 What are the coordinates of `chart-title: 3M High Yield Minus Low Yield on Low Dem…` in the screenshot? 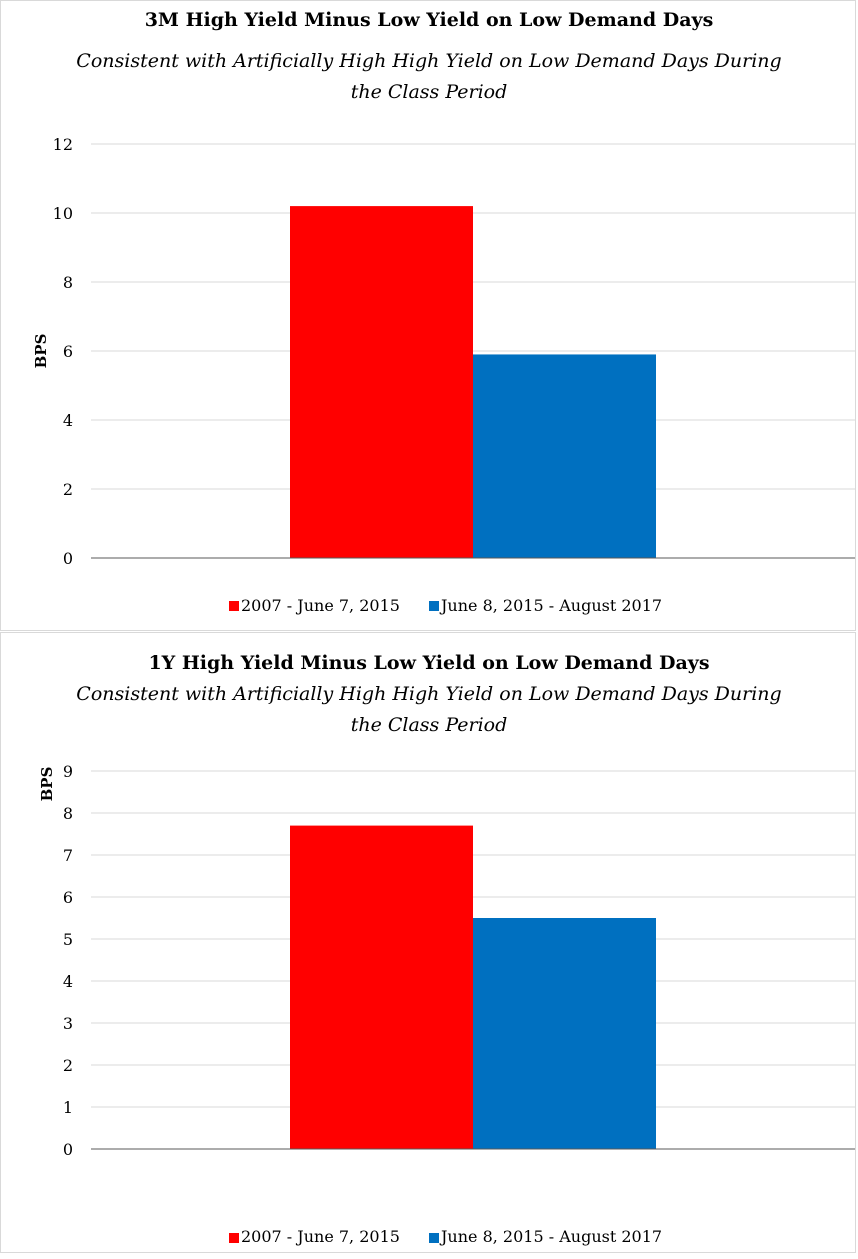 It's located at (429, 20).